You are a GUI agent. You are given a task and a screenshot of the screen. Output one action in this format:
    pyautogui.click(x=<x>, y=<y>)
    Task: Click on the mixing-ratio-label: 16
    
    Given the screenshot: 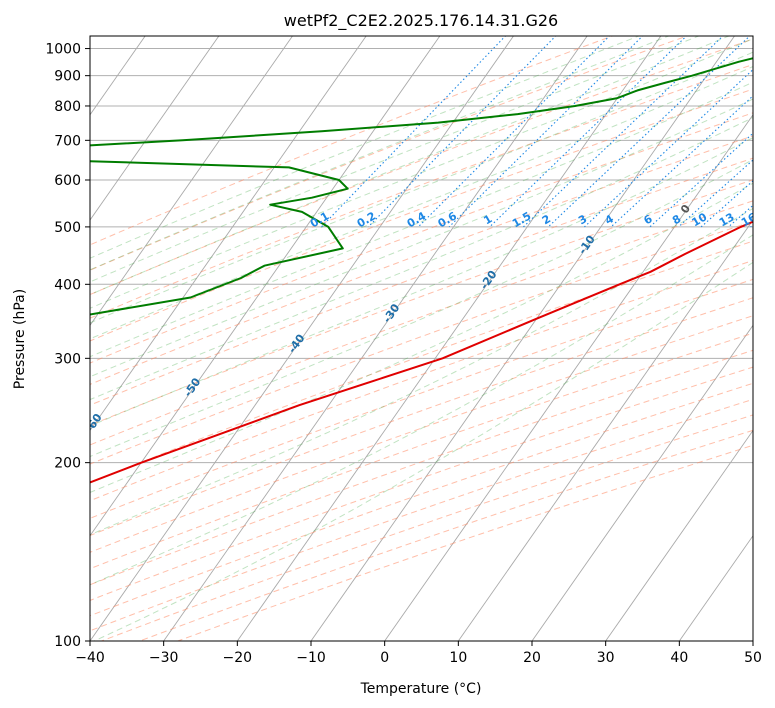 What is the action you would take?
    pyautogui.click(x=749, y=219)
    